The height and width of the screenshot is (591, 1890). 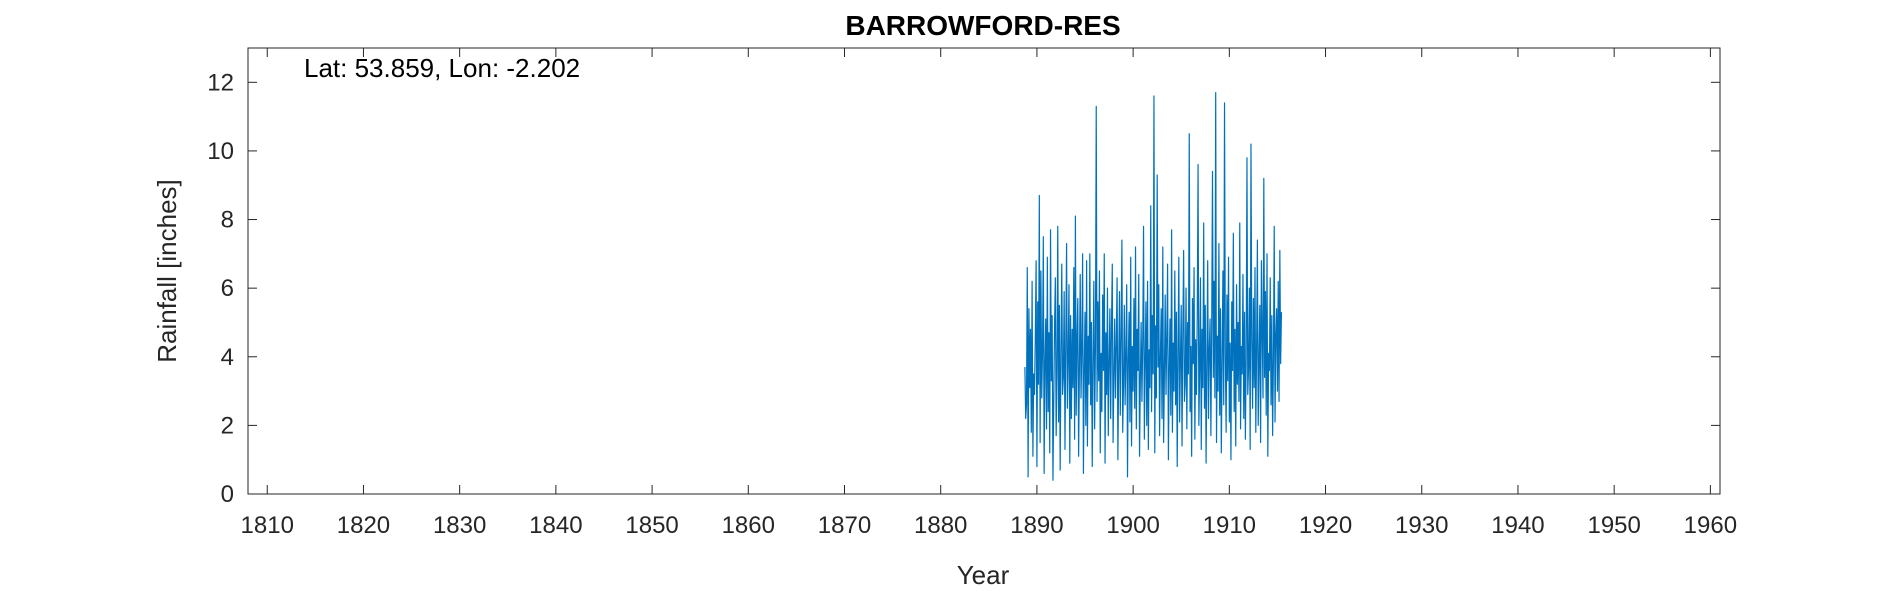 I want to click on y-axis-label: Rainfall [inches], so click(x=167, y=271).